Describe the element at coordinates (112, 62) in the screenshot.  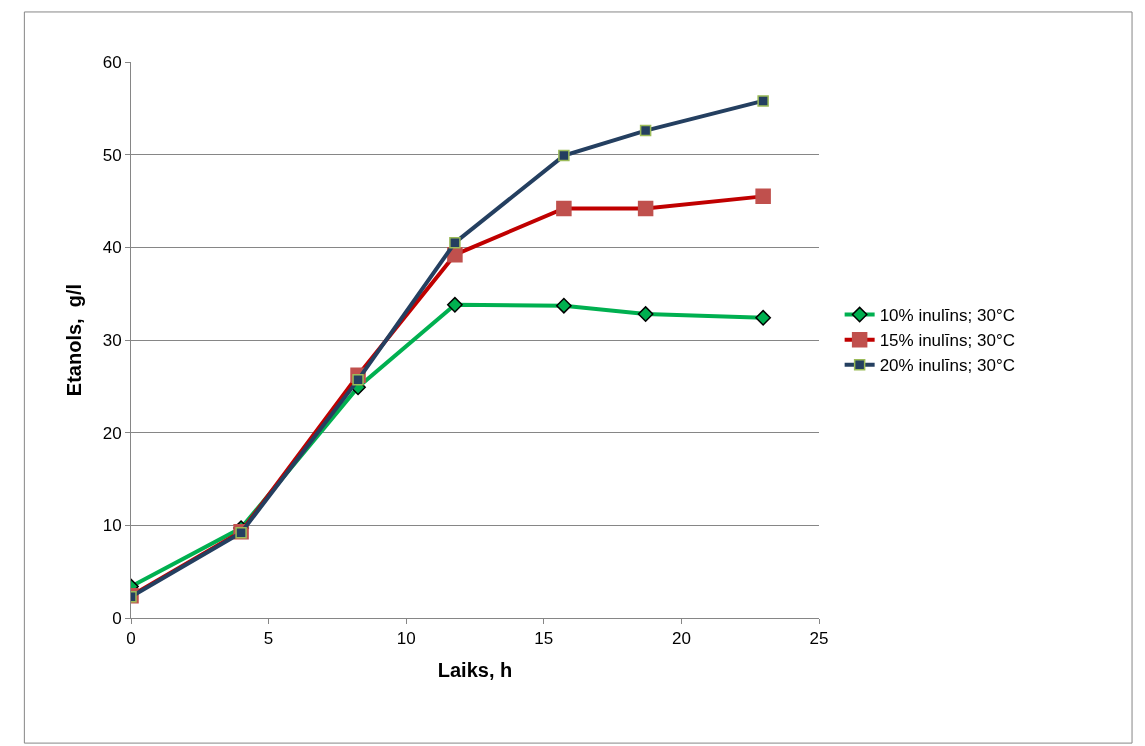
I see `y-tick-label: 60` at that location.